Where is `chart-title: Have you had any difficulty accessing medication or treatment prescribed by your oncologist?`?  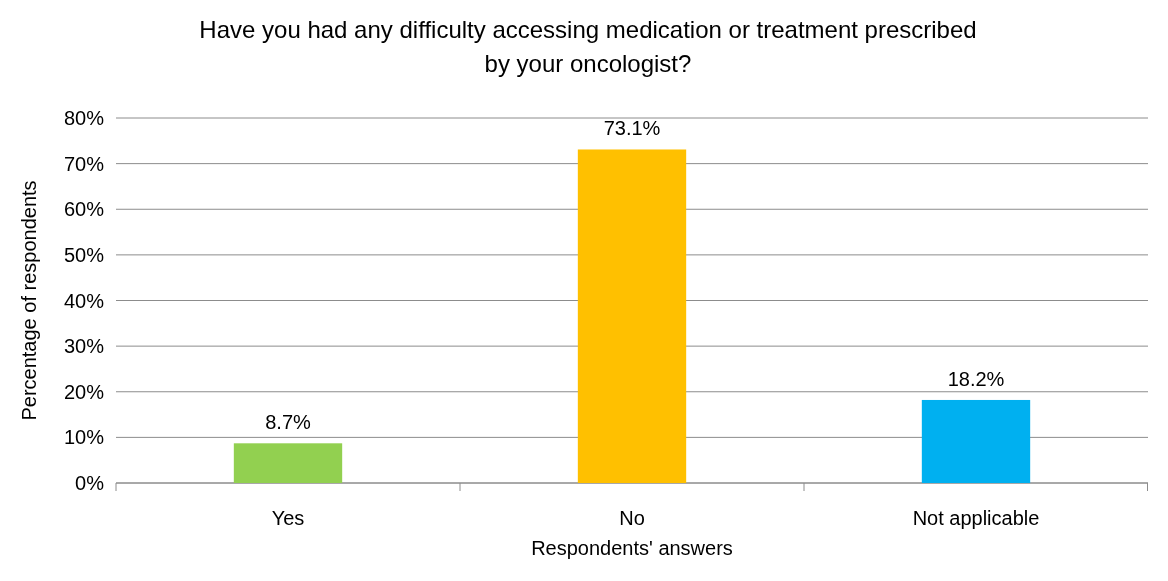
chart-title: Have you had any difficulty accessing medication or treatment prescribed by your oncologist? is located at coordinates (588, 46).